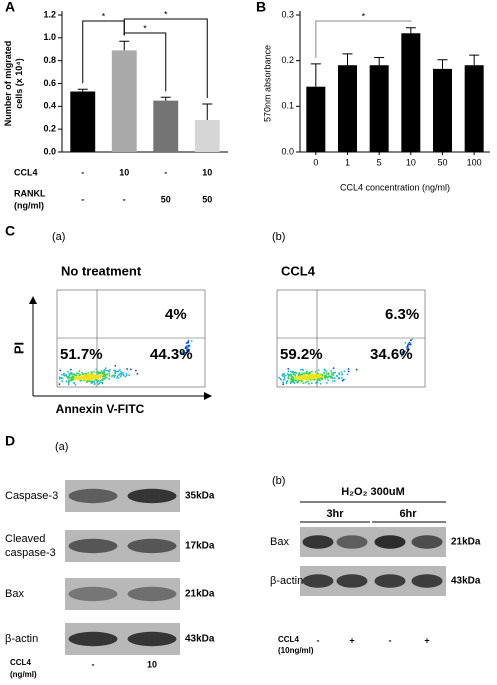  I want to click on y-axis-label: 570nm absorbance, so click(267, 83).